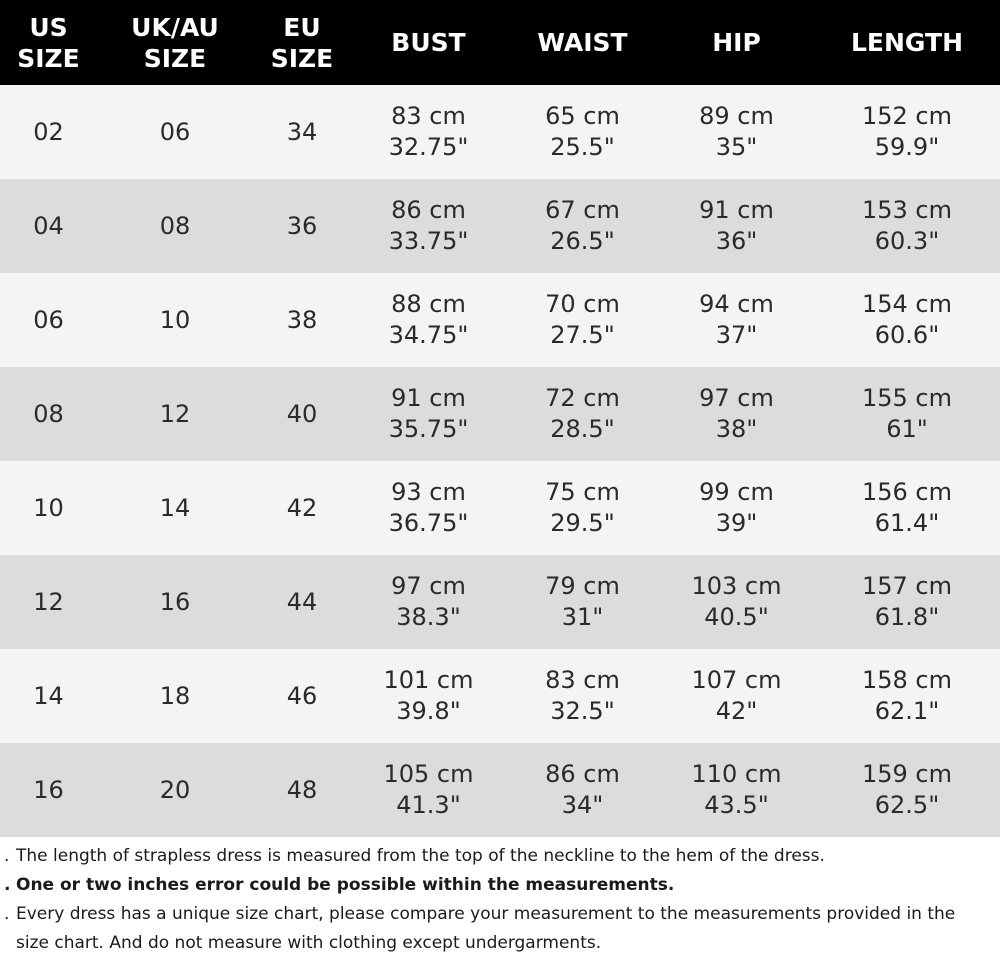 The image size is (1000, 958). What do you see at coordinates (428, 116) in the screenshot?
I see `measure-cm: 83 cm` at bounding box center [428, 116].